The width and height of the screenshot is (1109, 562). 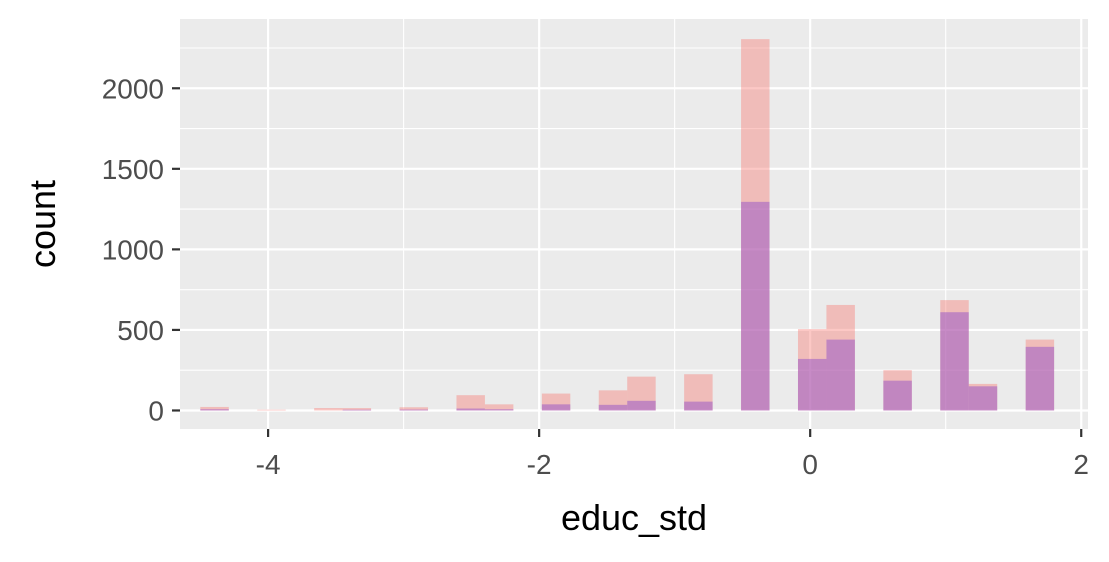 What do you see at coordinates (42, 224) in the screenshot?
I see `y-axis-title: count` at bounding box center [42, 224].